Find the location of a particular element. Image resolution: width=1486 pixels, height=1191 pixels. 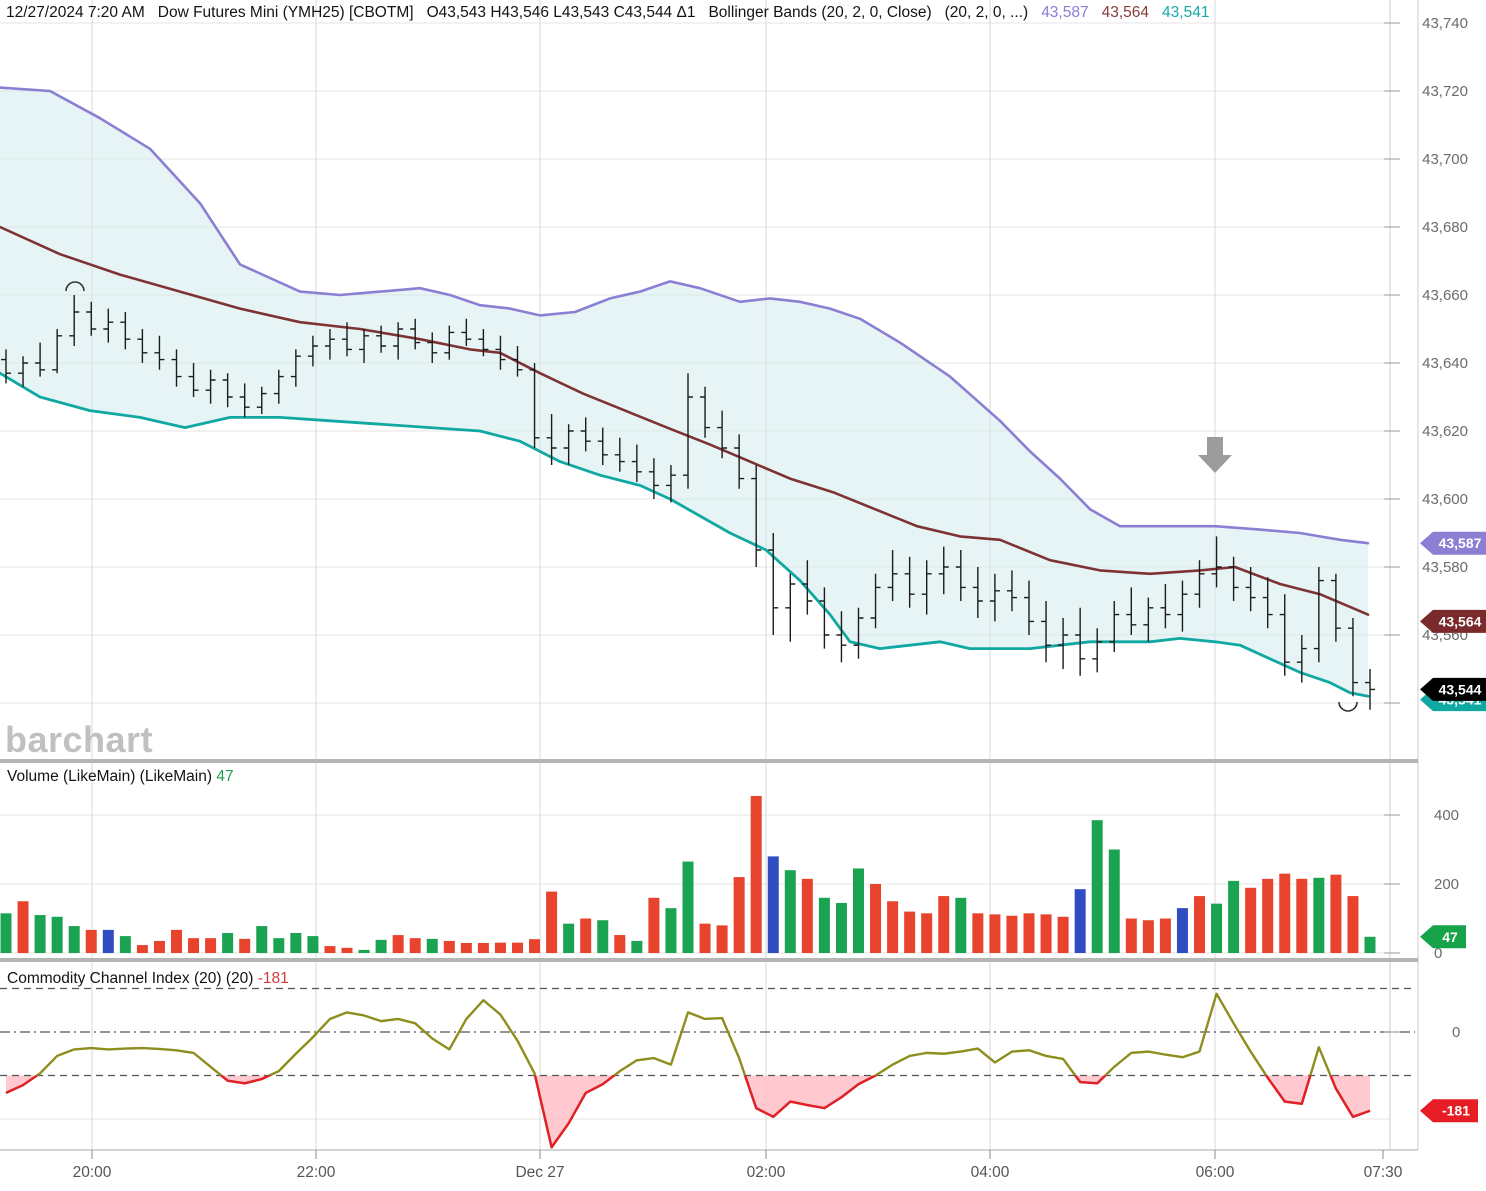

header-indicator-params: (20, 2, 0, ...) is located at coordinates (986, 12).